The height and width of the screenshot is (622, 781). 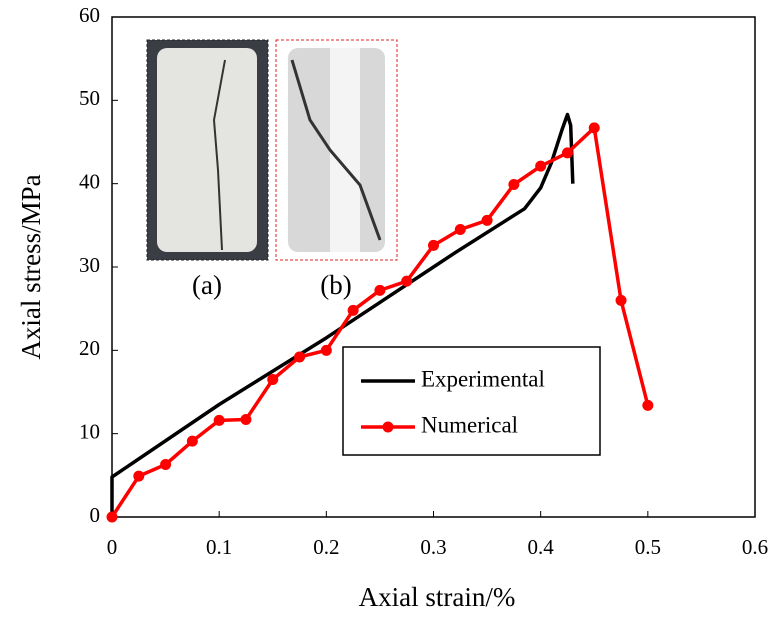 I want to click on y-axis-label: Axial stress/MPa, so click(x=31, y=266).